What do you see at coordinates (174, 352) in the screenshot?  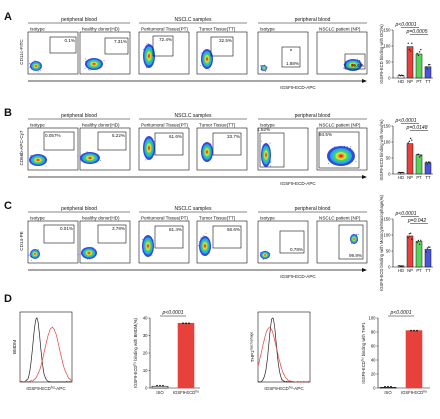 I see `bar-chart-bmdm` at bounding box center [174, 352].